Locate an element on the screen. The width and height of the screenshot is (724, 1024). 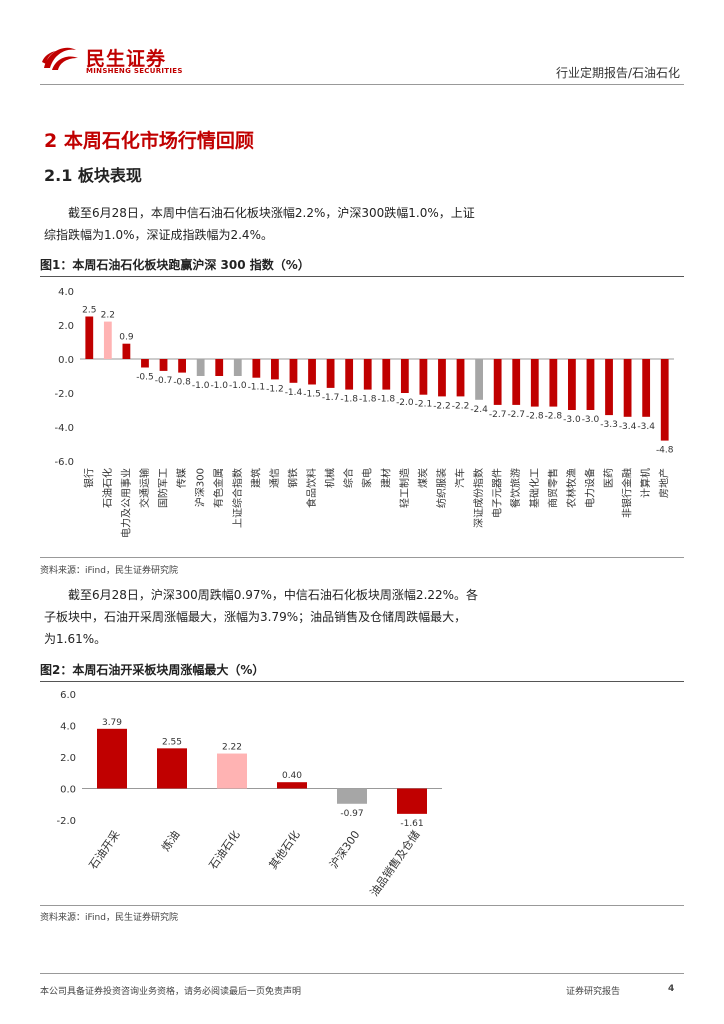
paragraph-line: 为1.61%。 is located at coordinates (75, 639).